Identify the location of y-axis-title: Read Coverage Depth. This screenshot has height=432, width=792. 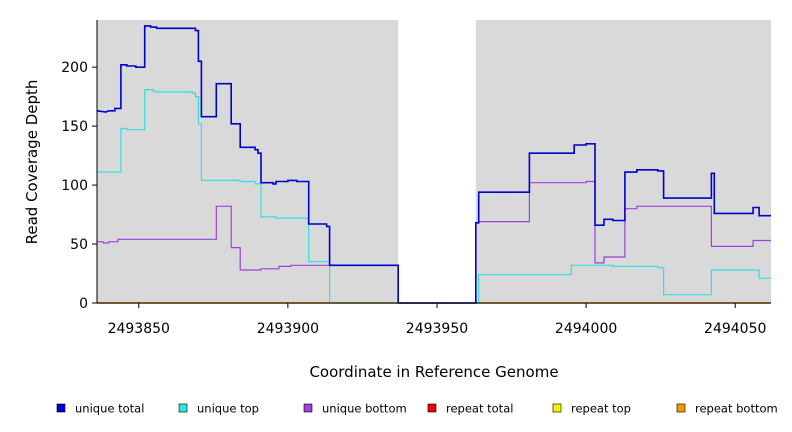
(32, 162).